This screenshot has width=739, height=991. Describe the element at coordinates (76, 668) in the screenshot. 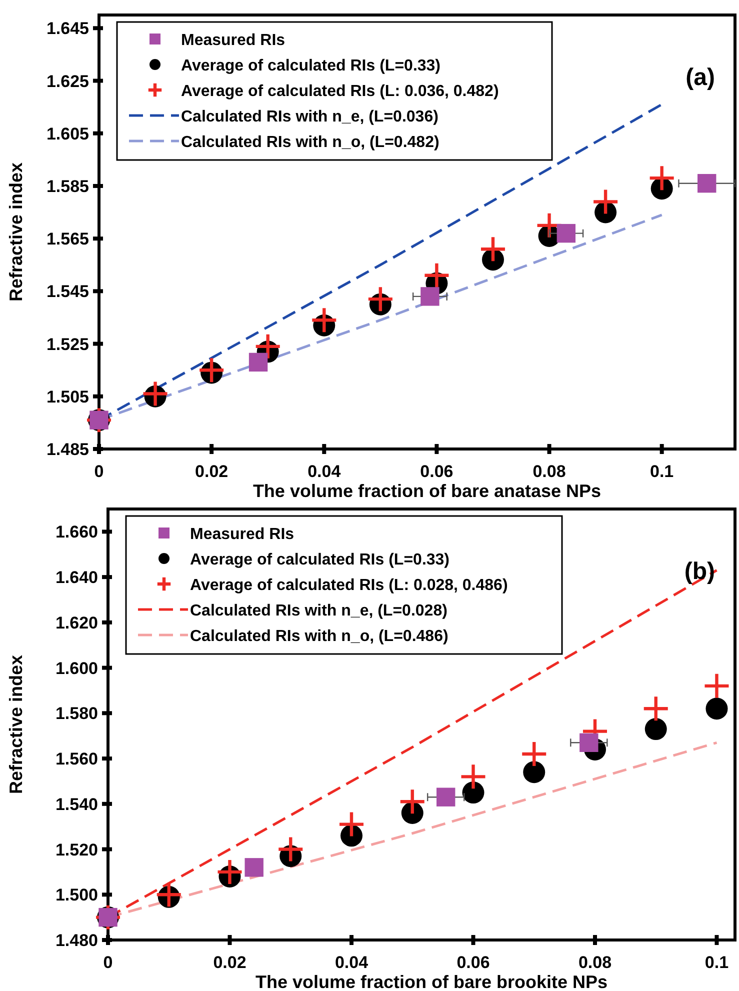

I see `y-tick-label: 1.600` at that location.